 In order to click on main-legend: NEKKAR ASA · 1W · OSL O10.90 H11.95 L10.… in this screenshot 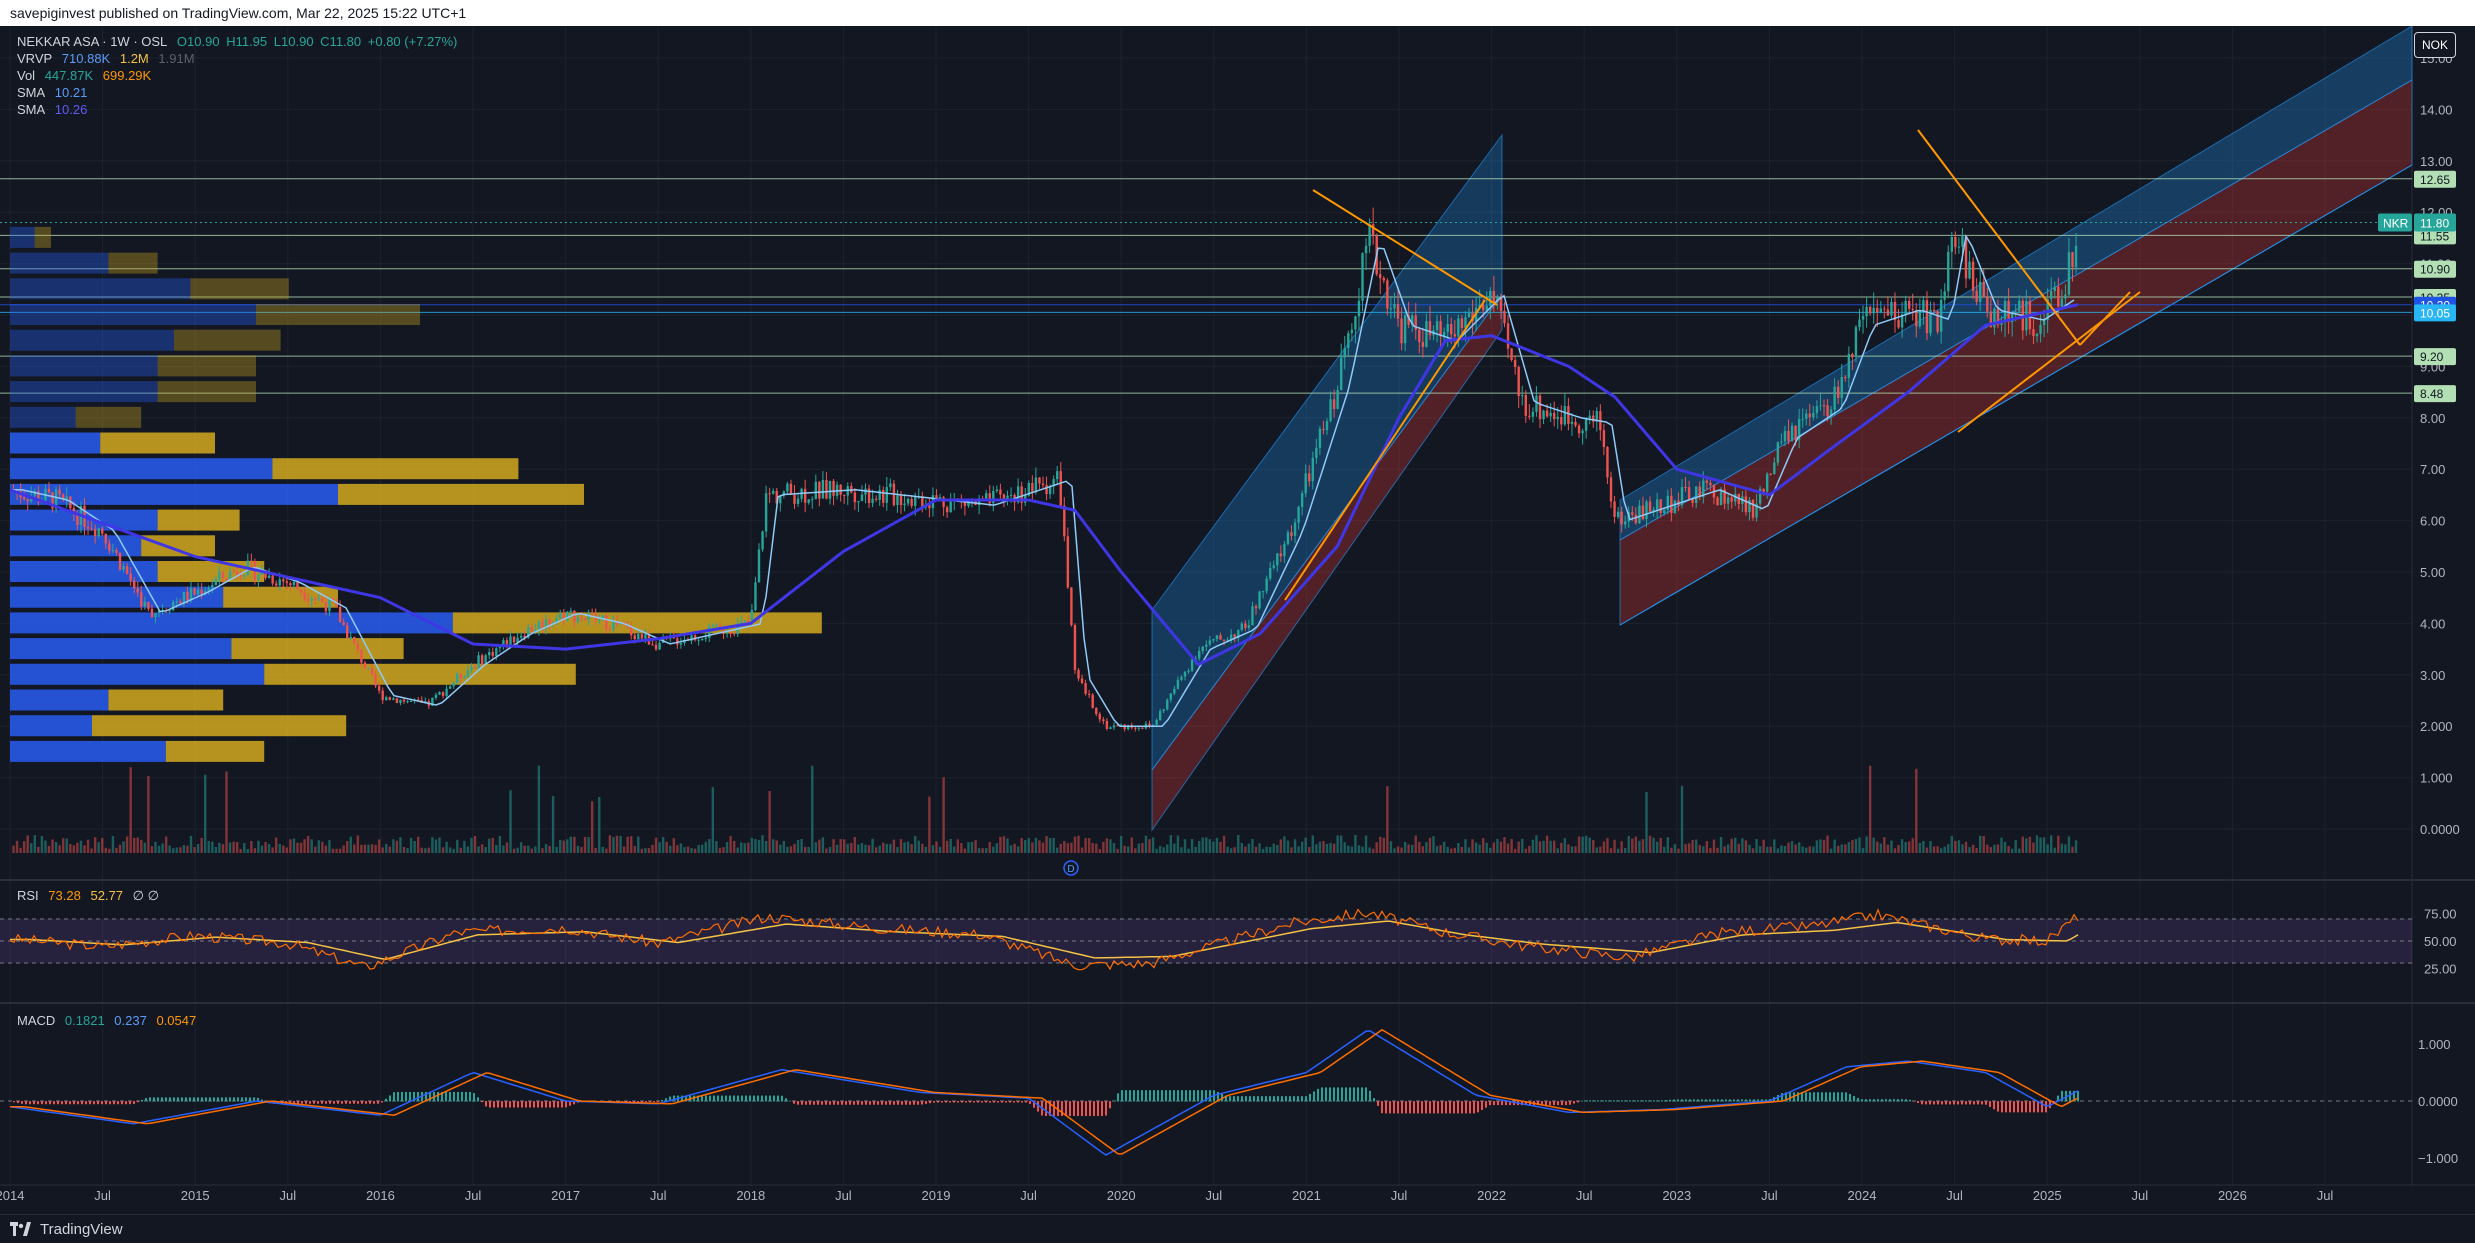, I will do `click(240, 75)`.